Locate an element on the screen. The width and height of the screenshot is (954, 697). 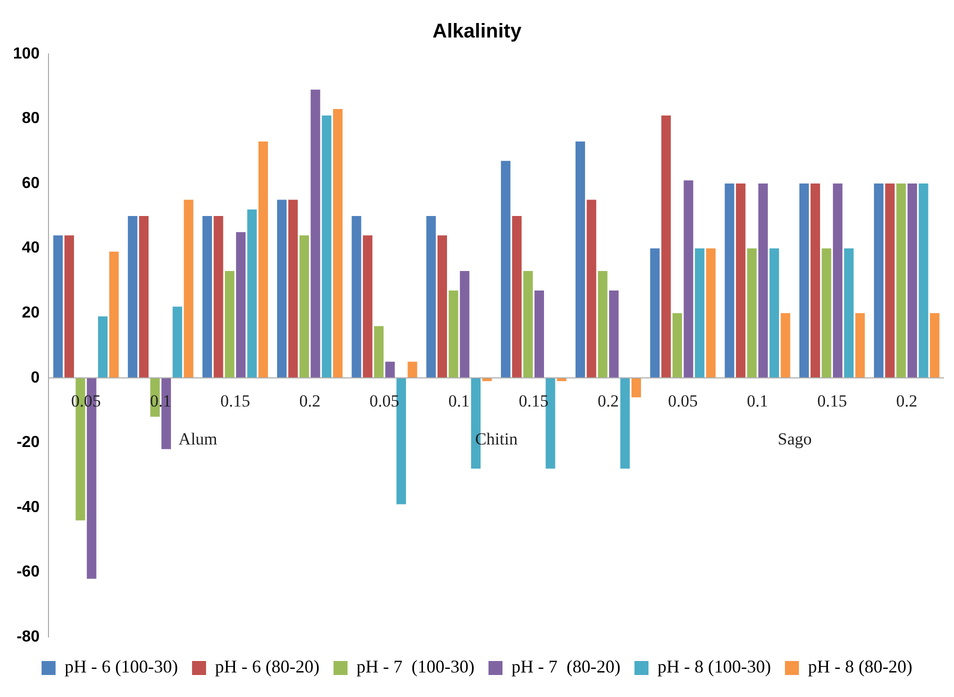
y-tick-label: 20 is located at coordinates (31, 313).